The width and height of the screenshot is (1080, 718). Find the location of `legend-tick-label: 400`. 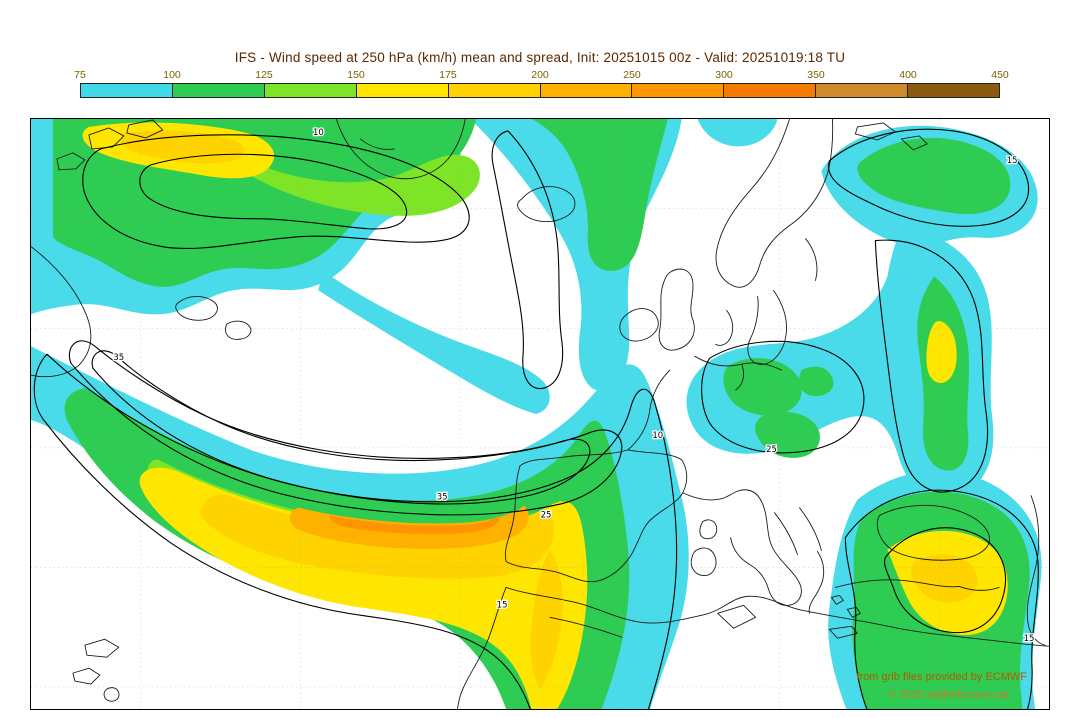

legend-tick-label: 400 is located at coordinates (908, 75).